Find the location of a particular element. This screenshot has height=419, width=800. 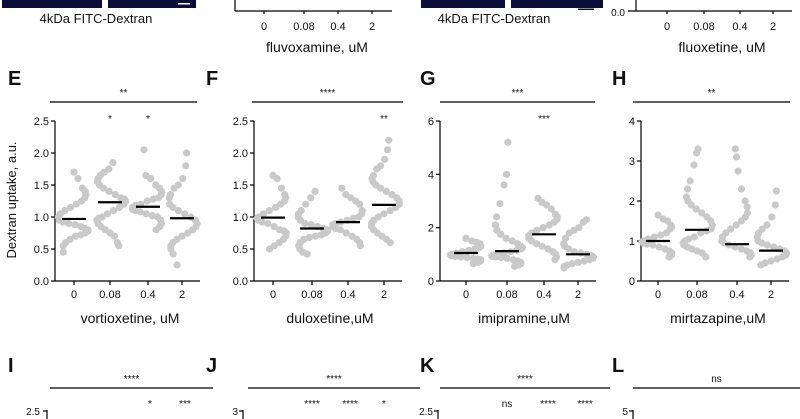

x-axis-label: imipramine,uM is located at coordinates (524, 318).